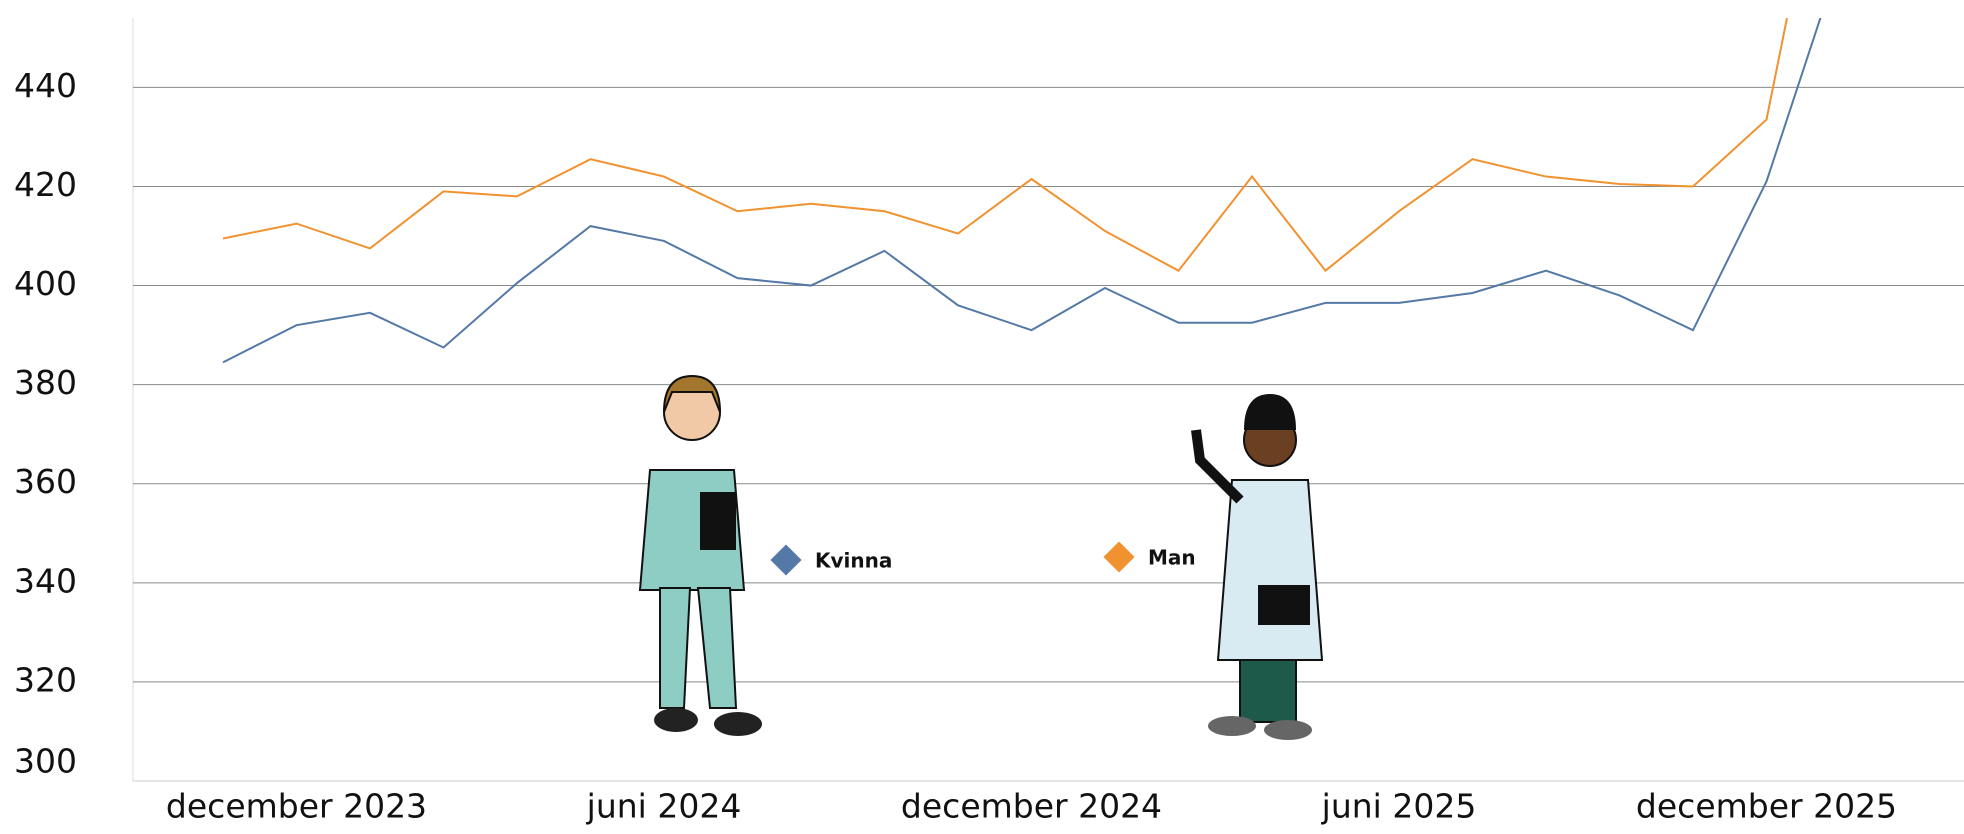 The width and height of the screenshot is (1964, 834). What do you see at coordinates (45, 85) in the screenshot?
I see `y-tick-label: 440` at bounding box center [45, 85].